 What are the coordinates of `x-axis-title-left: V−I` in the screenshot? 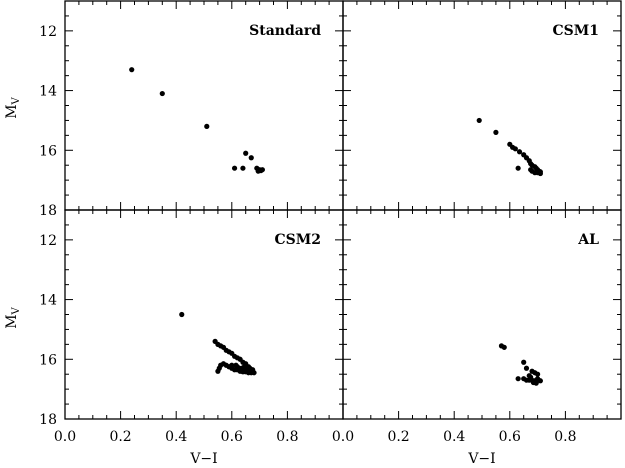 It's located at (203, 459).